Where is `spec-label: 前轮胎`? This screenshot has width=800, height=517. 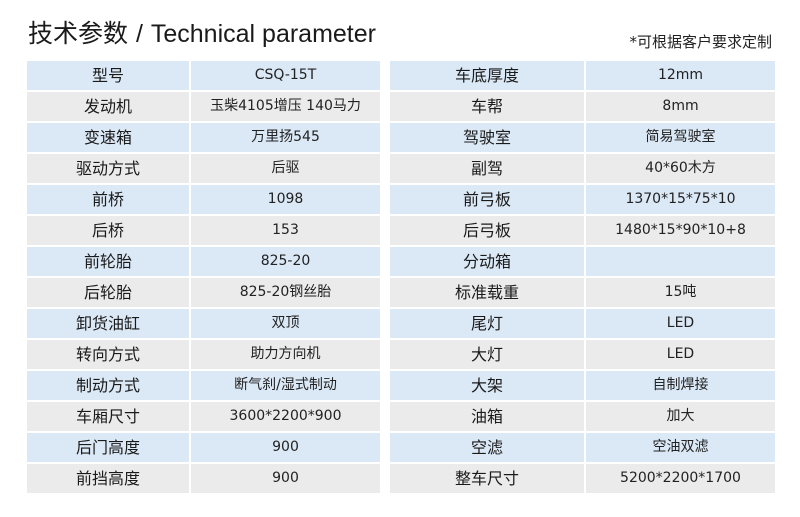
spec-label: 前轮胎 is located at coordinates (108, 261).